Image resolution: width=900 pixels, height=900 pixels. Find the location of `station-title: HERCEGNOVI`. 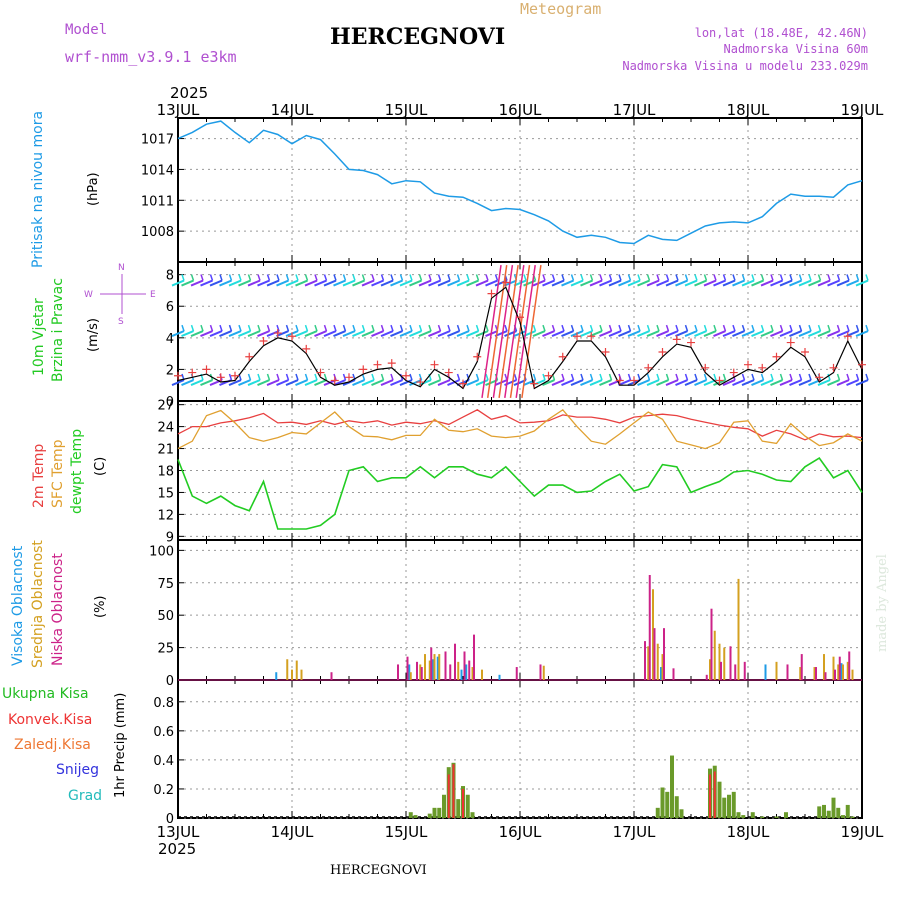

station-title: HERCEGNOVI is located at coordinates (417, 37).